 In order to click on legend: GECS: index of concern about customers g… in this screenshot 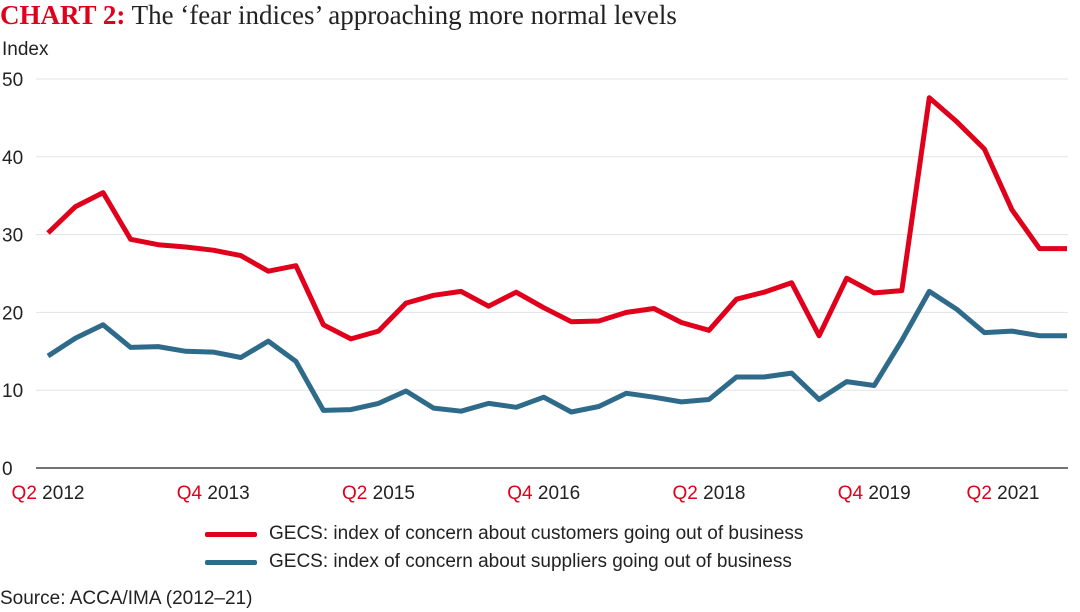, I will do `click(504, 548)`.